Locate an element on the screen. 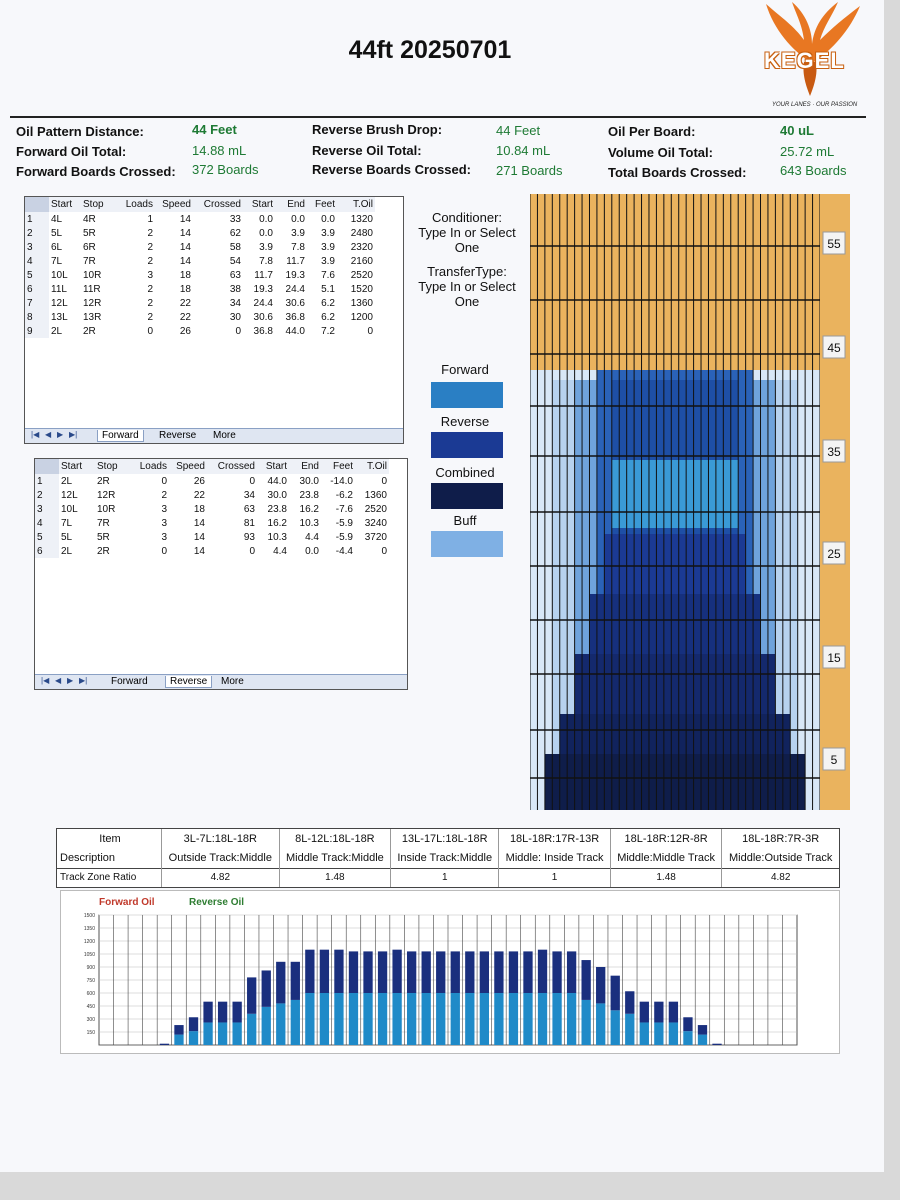 The image size is (900, 1200). grid-cell: 38 is located at coordinates (235, 289).